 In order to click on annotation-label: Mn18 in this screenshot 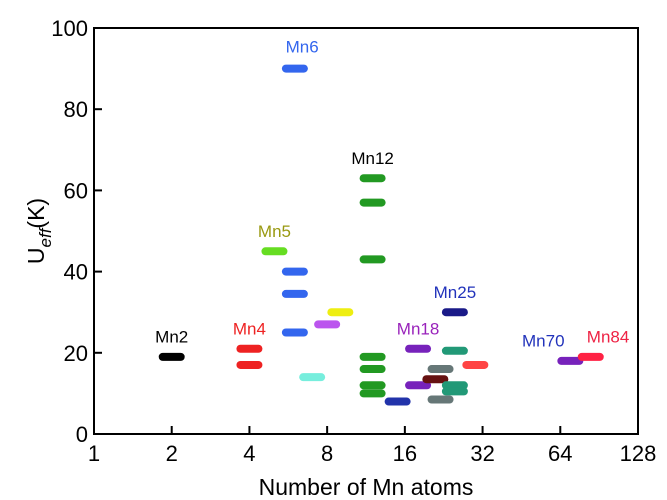, I will do `click(418, 329)`.